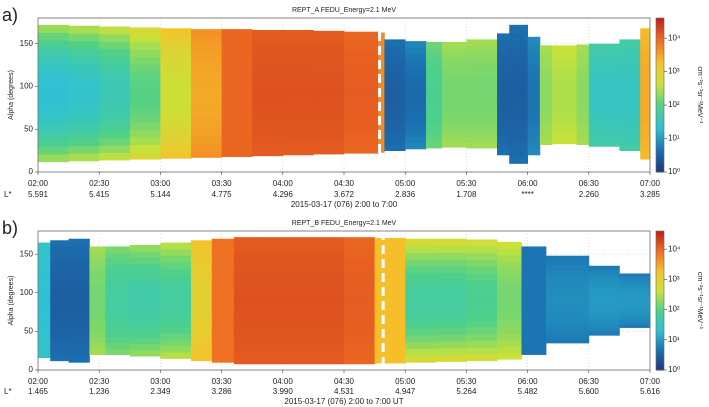 This screenshot has width=709, height=407. I want to click on lstar-label: 2.836, so click(405, 194).